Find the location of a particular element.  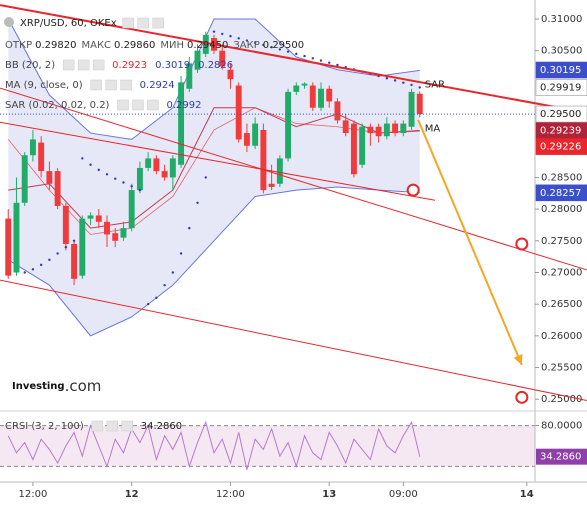

y-tick-label: 0.25500 is located at coordinates (561, 368).